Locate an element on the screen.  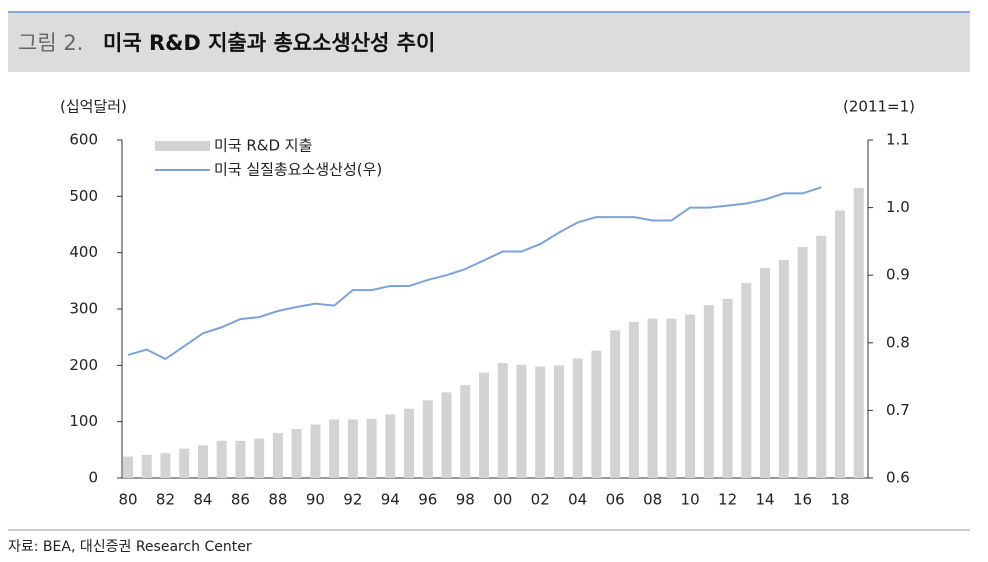
x-tick-label: 88 is located at coordinates (277, 500).